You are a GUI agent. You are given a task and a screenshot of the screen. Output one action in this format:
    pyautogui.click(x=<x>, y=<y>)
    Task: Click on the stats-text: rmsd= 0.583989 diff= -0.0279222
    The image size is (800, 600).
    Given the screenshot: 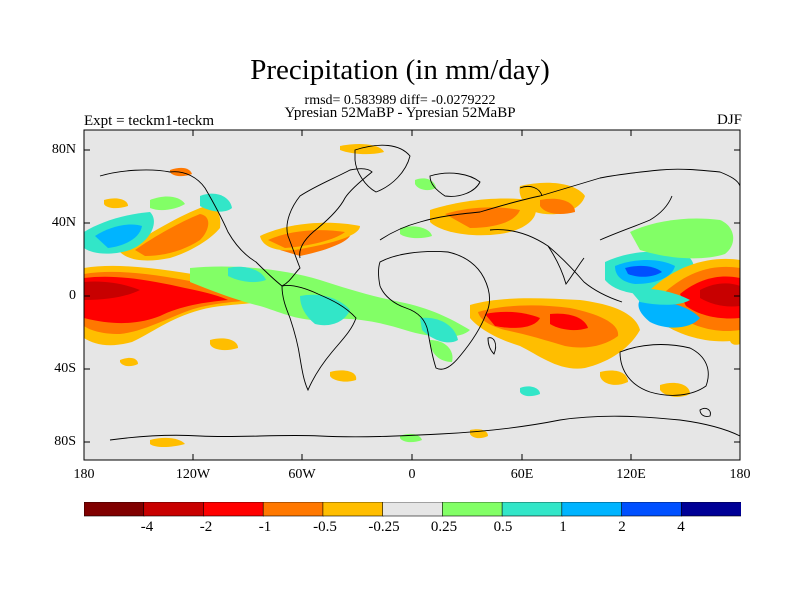 What is the action you would take?
    pyautogui.click(x=400, y=100)
    